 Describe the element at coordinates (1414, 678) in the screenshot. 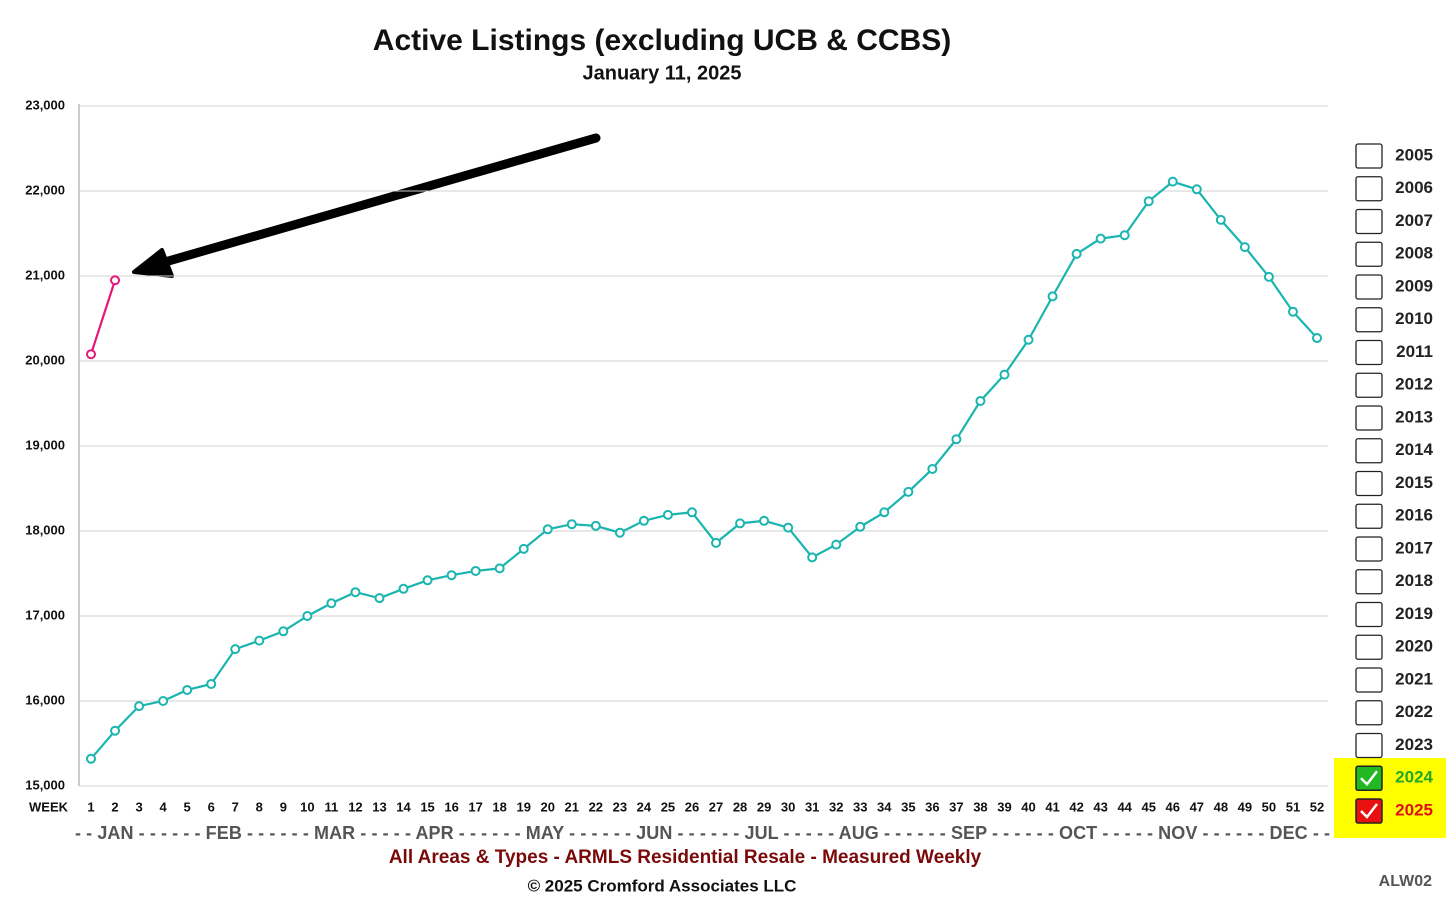

I see `legend-label: 2021` at that location.